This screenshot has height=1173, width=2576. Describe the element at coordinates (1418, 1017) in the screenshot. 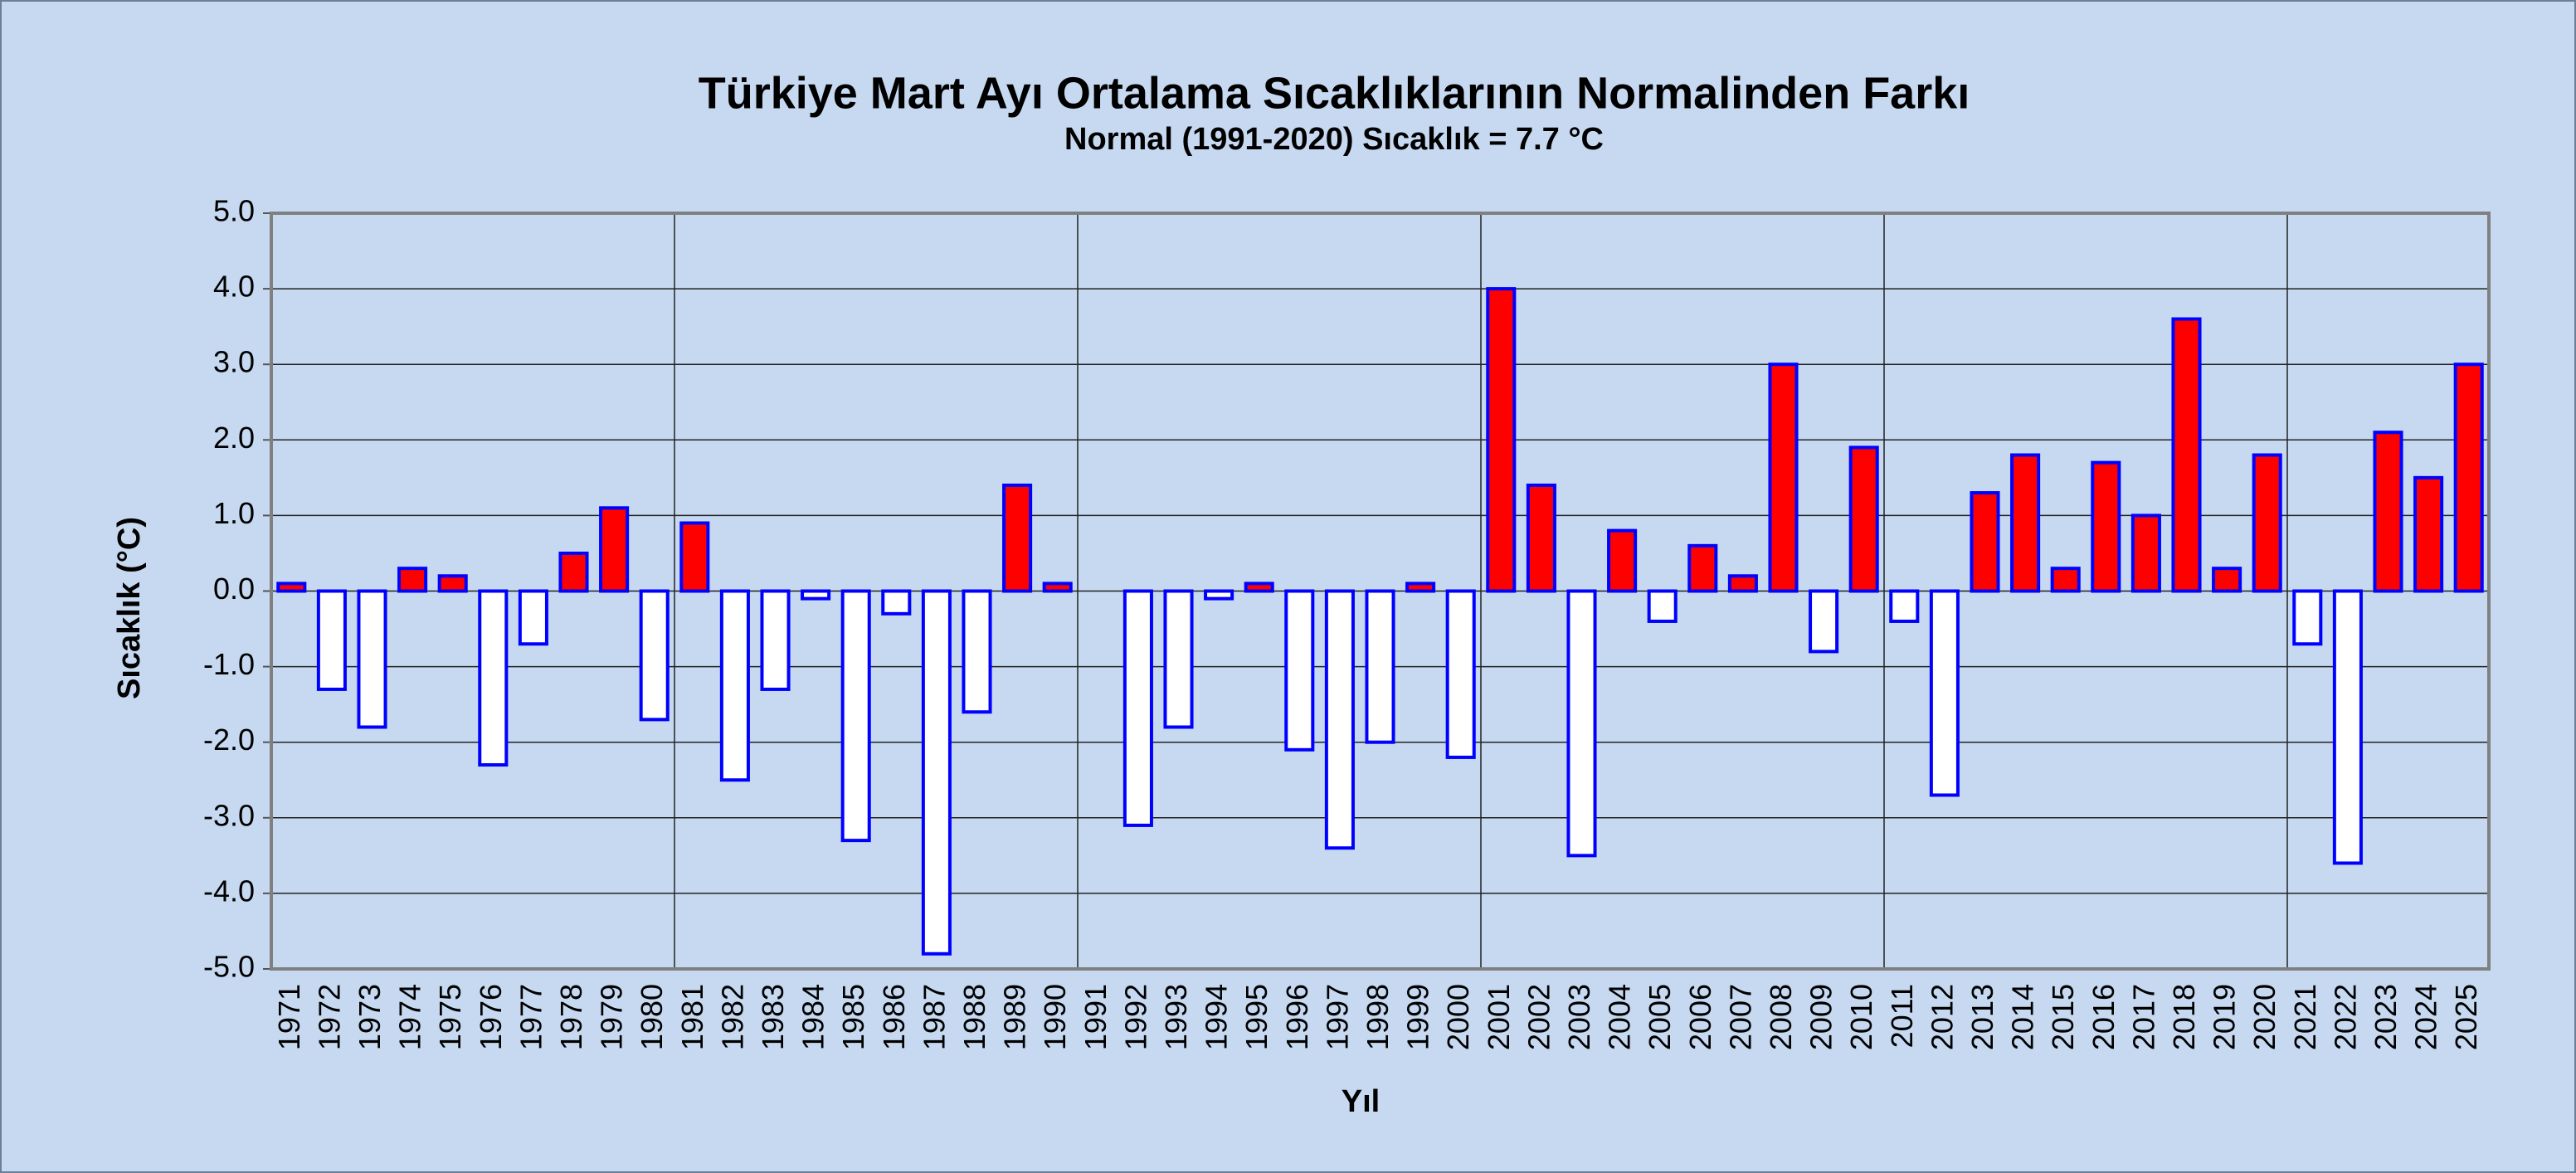

I see `x-tick-label: 1999` at that location.